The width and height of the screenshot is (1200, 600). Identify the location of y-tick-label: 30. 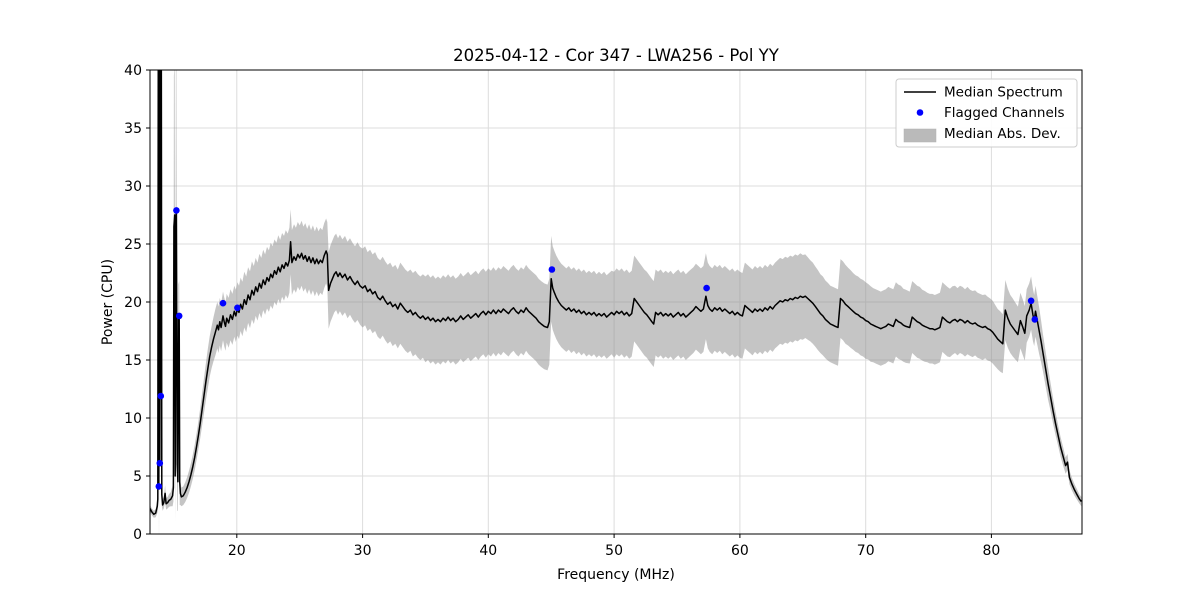
(133, 187).